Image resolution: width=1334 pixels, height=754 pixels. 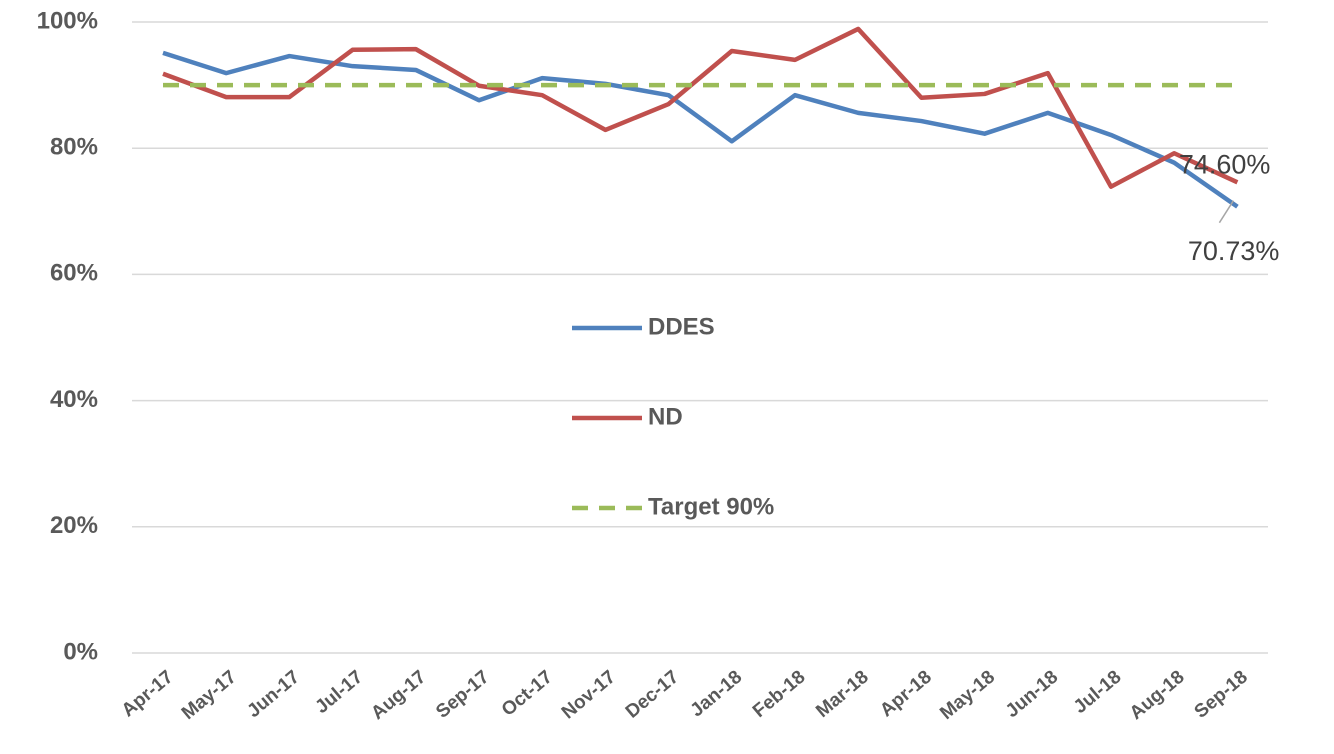 What do you see at coordinates (273, 694) in the screenshot?
I see `x-tick-label: Jun-17` at bounding box center [273, 694].